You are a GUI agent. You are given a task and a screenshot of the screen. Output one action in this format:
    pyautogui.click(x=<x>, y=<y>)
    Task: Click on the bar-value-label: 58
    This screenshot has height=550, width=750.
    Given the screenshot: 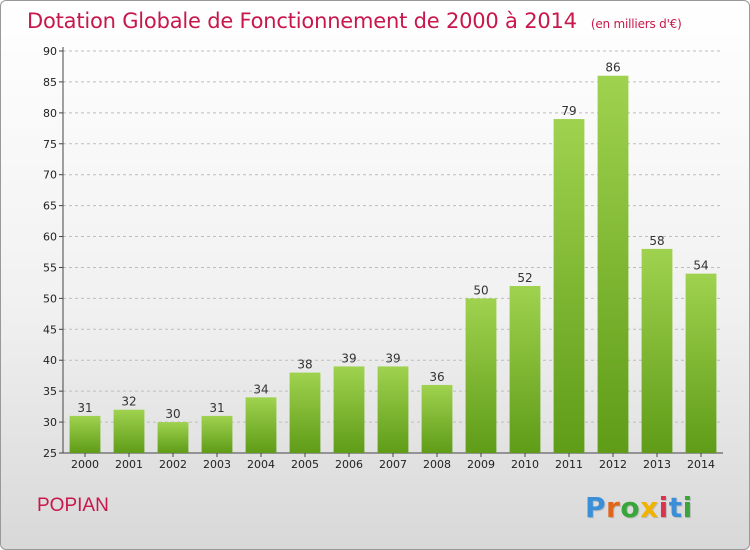 What is the action you would take?
    pyautogui.click(x=656, y=241)
    